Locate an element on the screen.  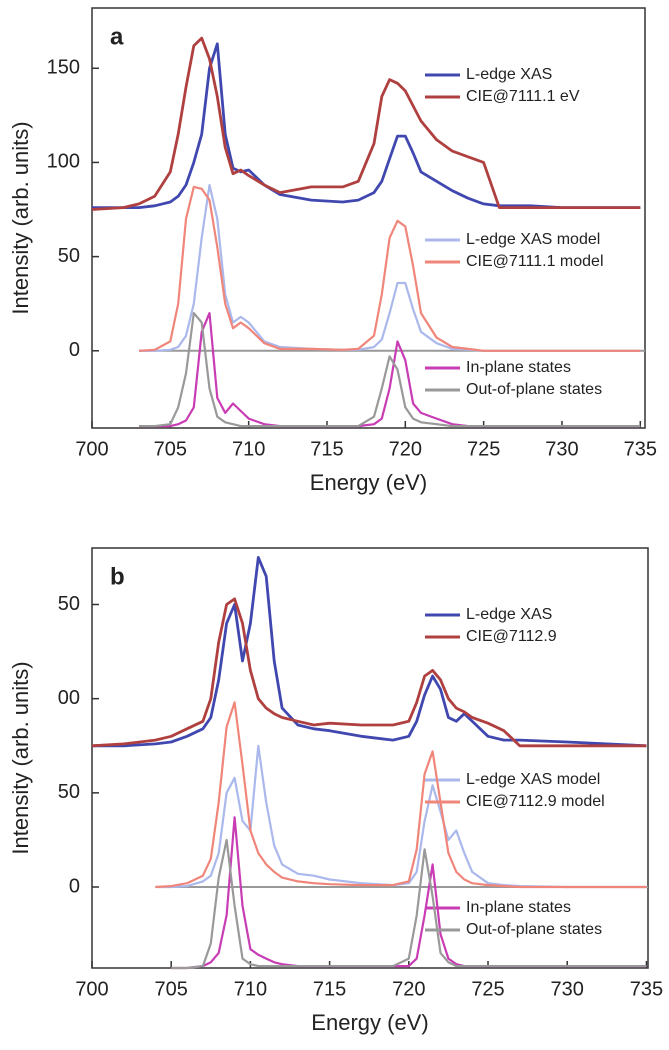
legend-label: CIE@7111.1 eV is located at coordinates (523, 96).